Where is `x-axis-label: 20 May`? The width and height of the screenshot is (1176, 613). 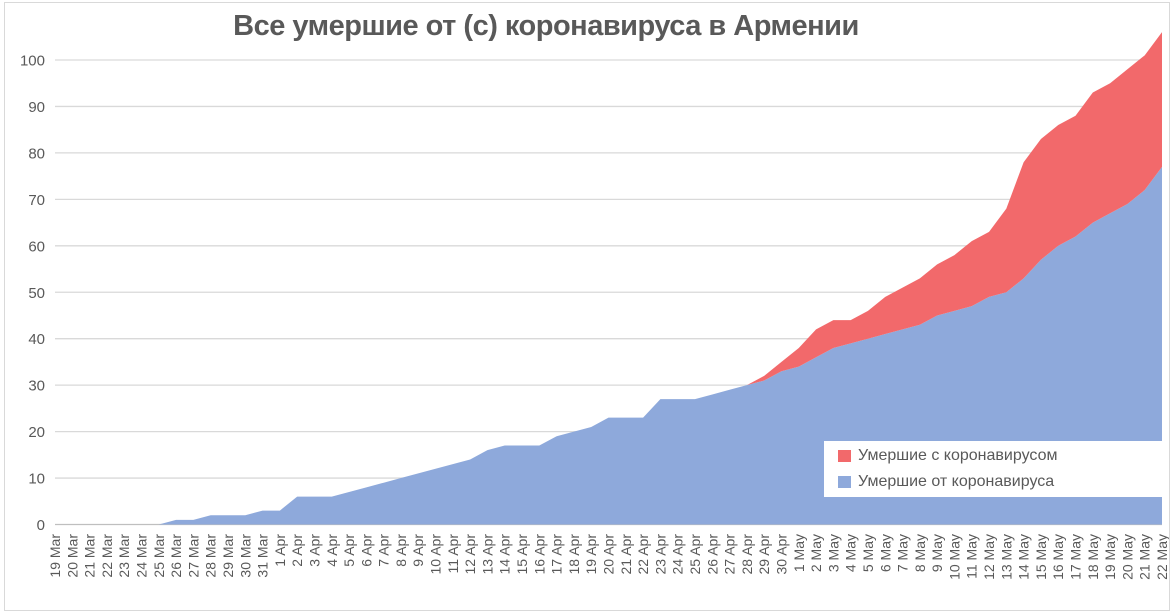 x-axis-label: 20 May is located at coordinates (1127, 557).